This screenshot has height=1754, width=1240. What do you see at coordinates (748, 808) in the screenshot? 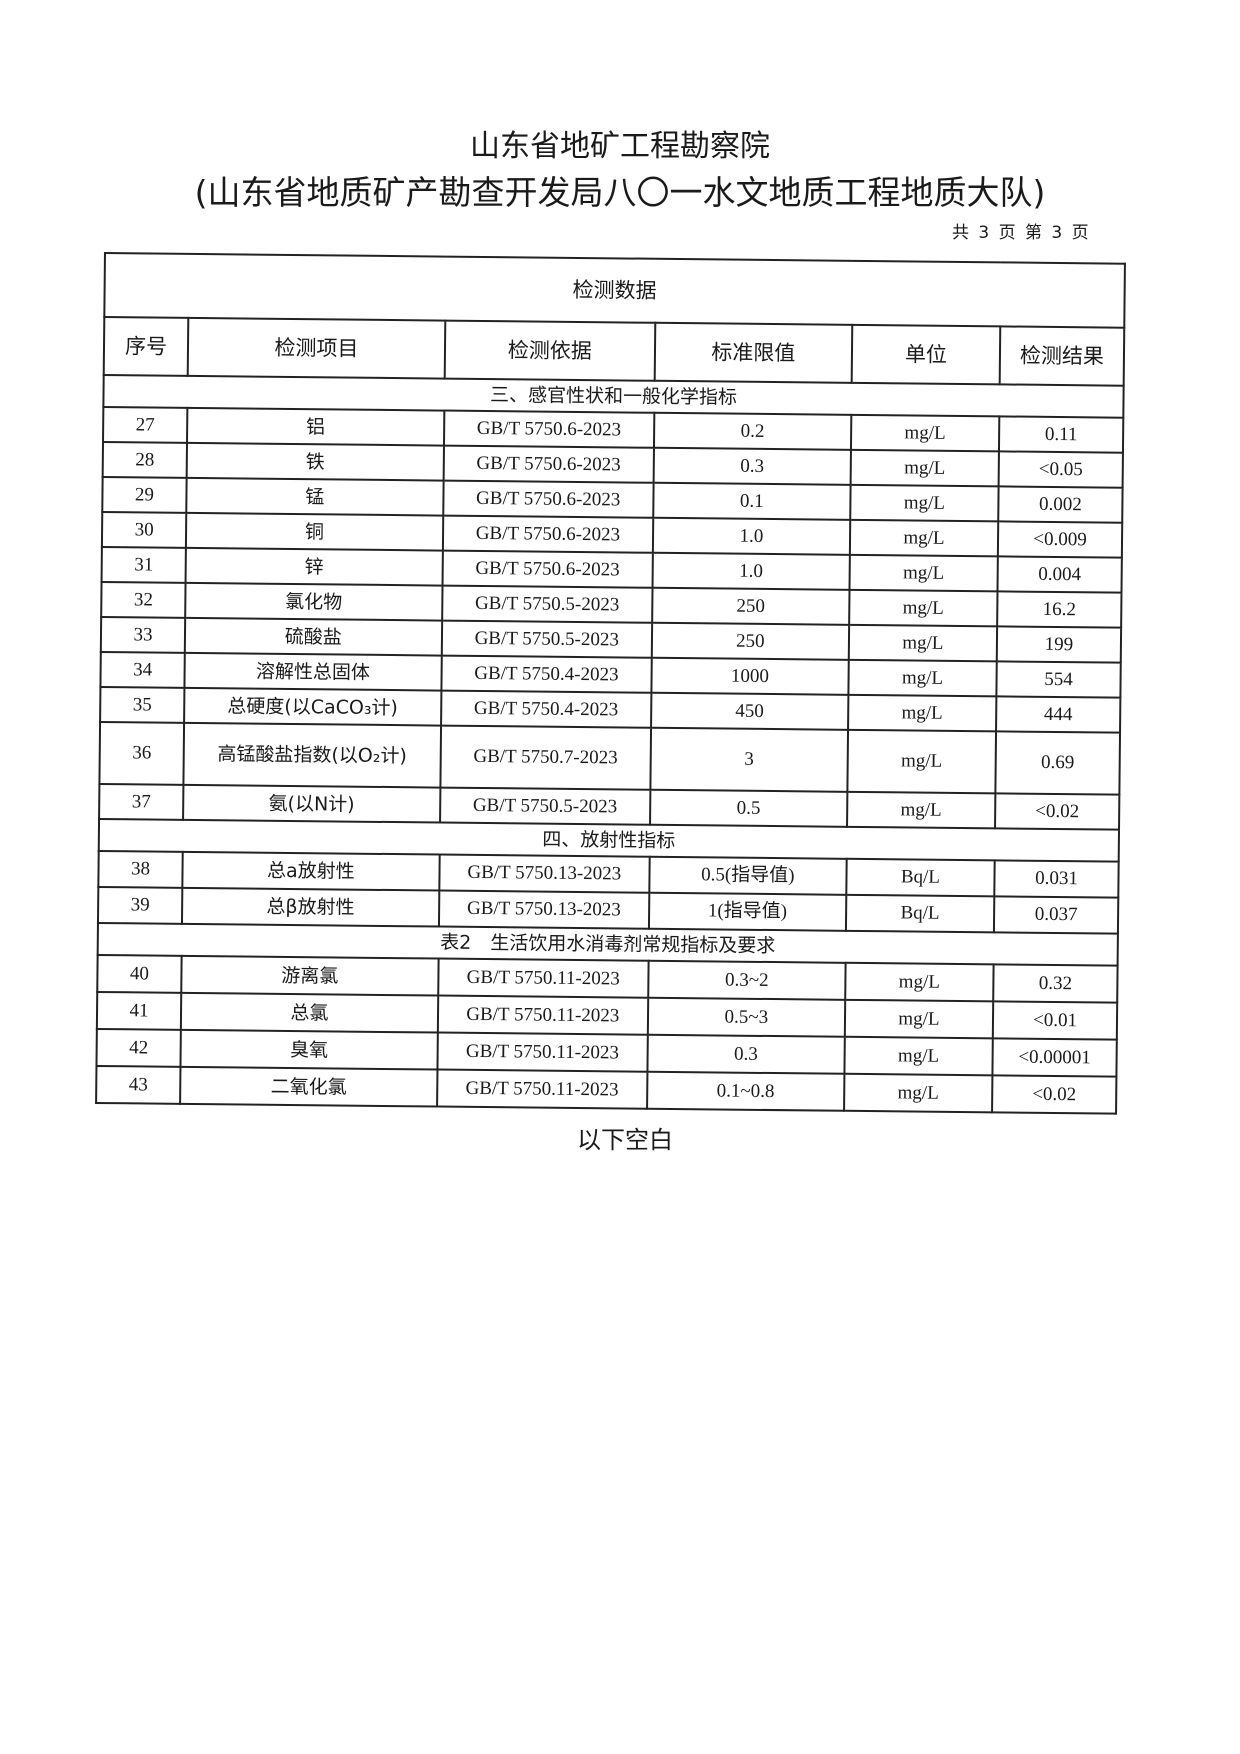
I see `standard-limit: 0.5` at bounding box center [748, 808].